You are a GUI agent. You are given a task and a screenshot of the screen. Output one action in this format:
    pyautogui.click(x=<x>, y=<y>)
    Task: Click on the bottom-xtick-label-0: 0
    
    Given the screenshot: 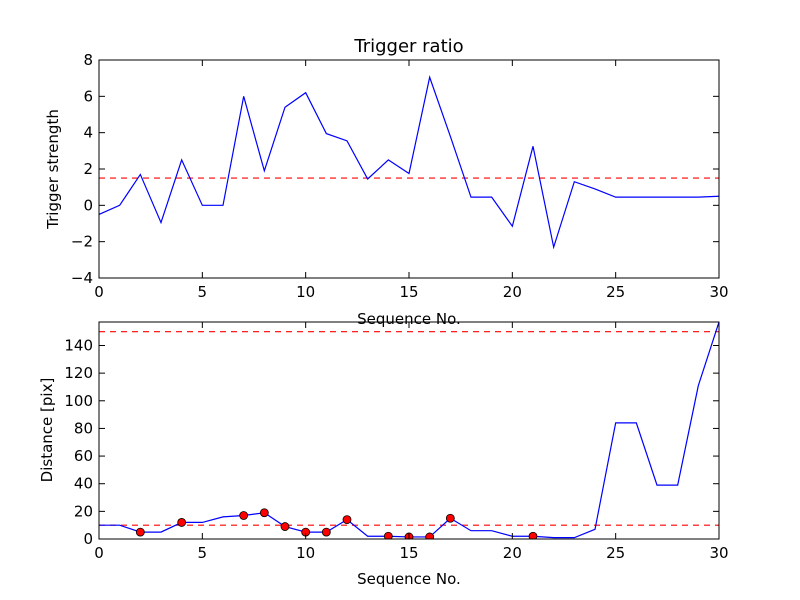 What is the action you would take?
    pyautogui.click(x=99, y=553)
    